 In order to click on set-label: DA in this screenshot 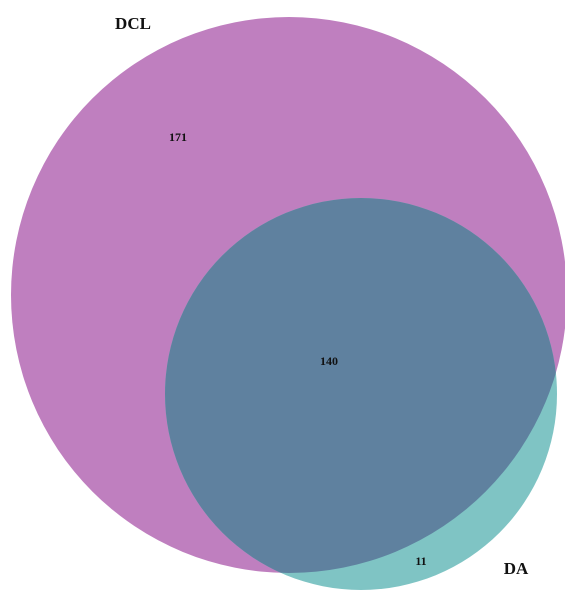, I will do `click(516, 568)`.